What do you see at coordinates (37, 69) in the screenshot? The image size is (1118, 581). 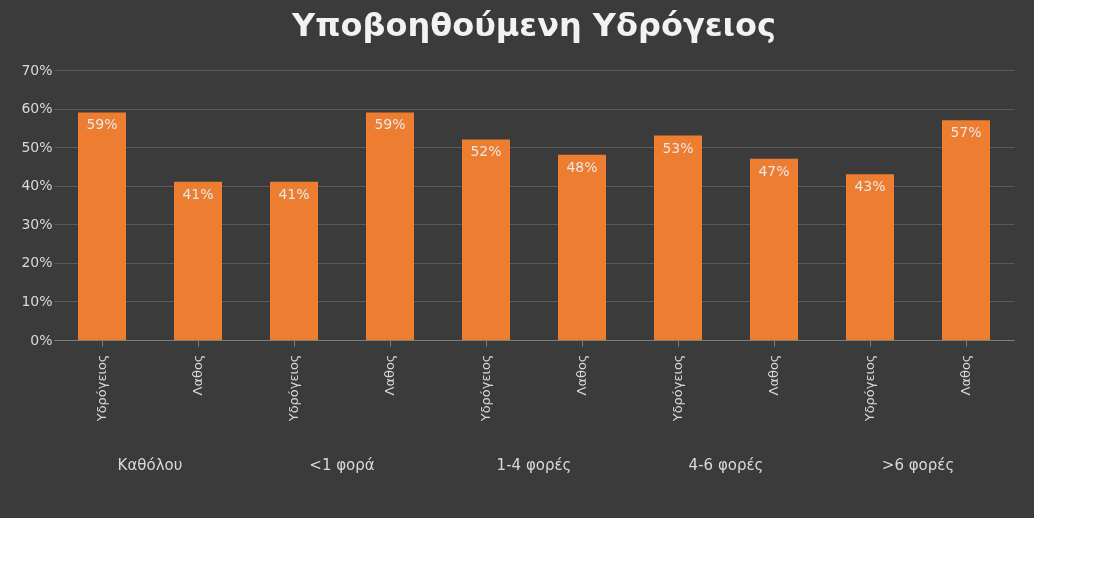 I see `y-tick-label: 70%` at bounding box center [37, 69].